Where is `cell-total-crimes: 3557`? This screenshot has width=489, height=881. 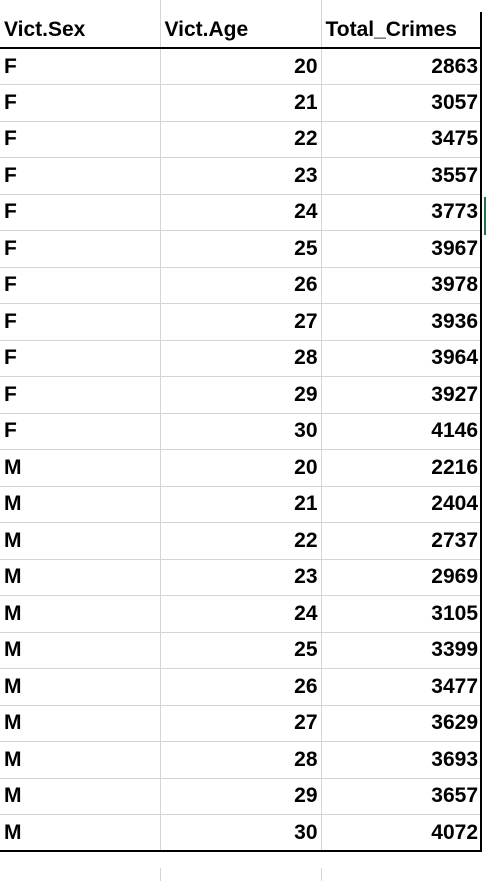
cell-total-crimes: 3557 is located at coordinates (401, 176).